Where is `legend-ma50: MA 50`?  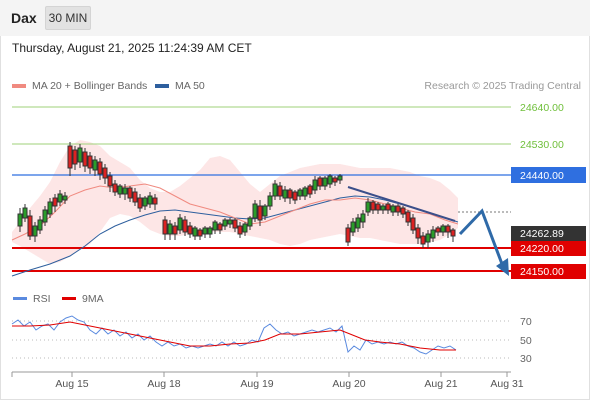 legend-ma50: MA 50 is located at coordinates (180, 86).